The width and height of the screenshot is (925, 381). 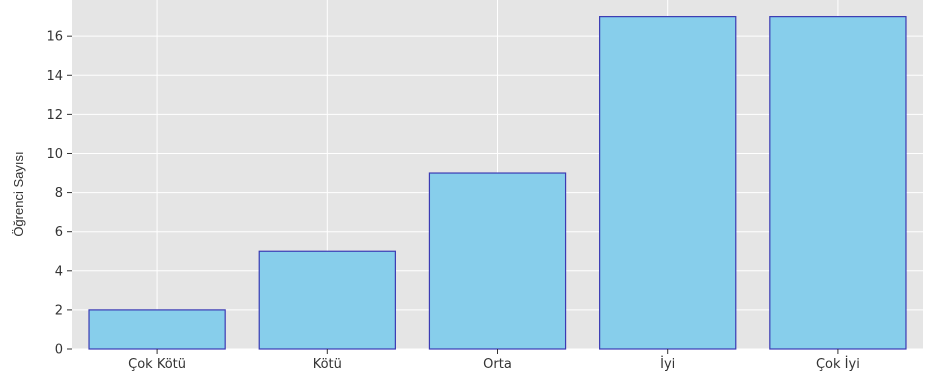 What do you see at coordinates (54, 76) in the screenshot?
I see `y-tick-label: 14` at bounding box center [54, 76].